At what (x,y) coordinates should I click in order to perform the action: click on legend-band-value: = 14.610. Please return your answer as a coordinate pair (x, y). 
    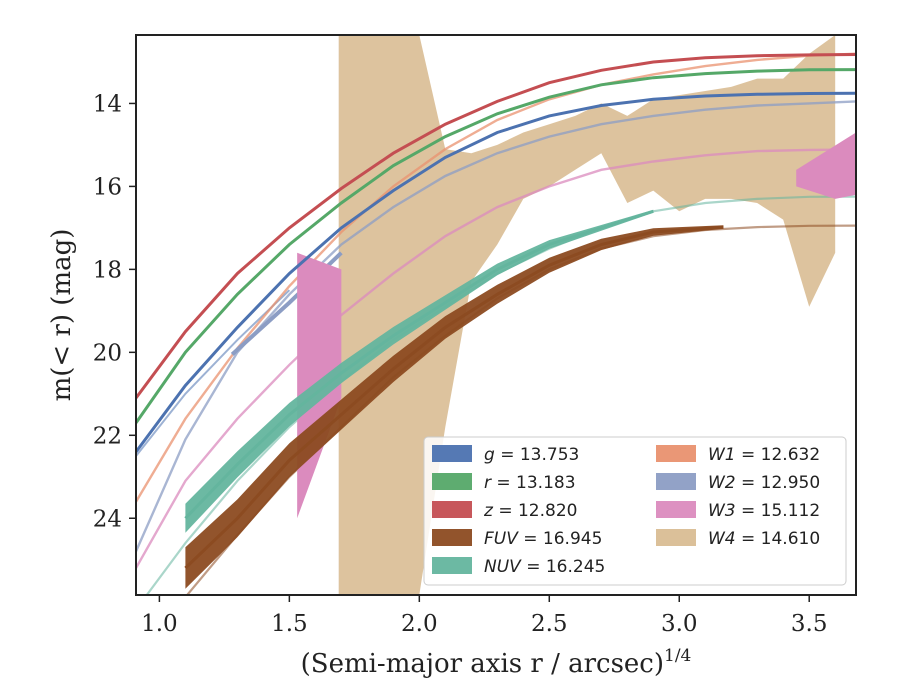
    Looking at the image, I should click on (778, 539).